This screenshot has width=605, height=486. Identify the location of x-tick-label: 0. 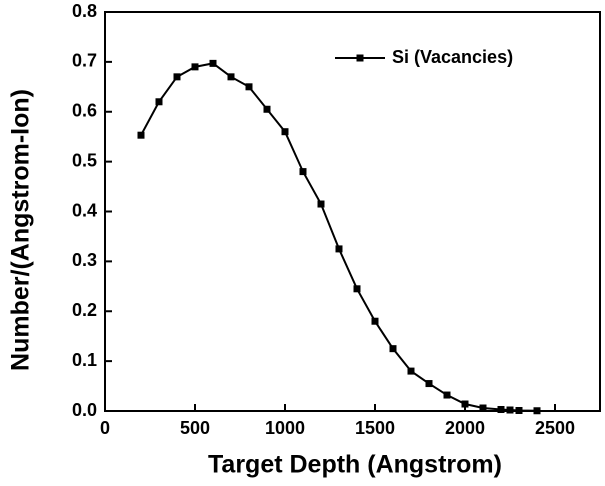
(105, 428).